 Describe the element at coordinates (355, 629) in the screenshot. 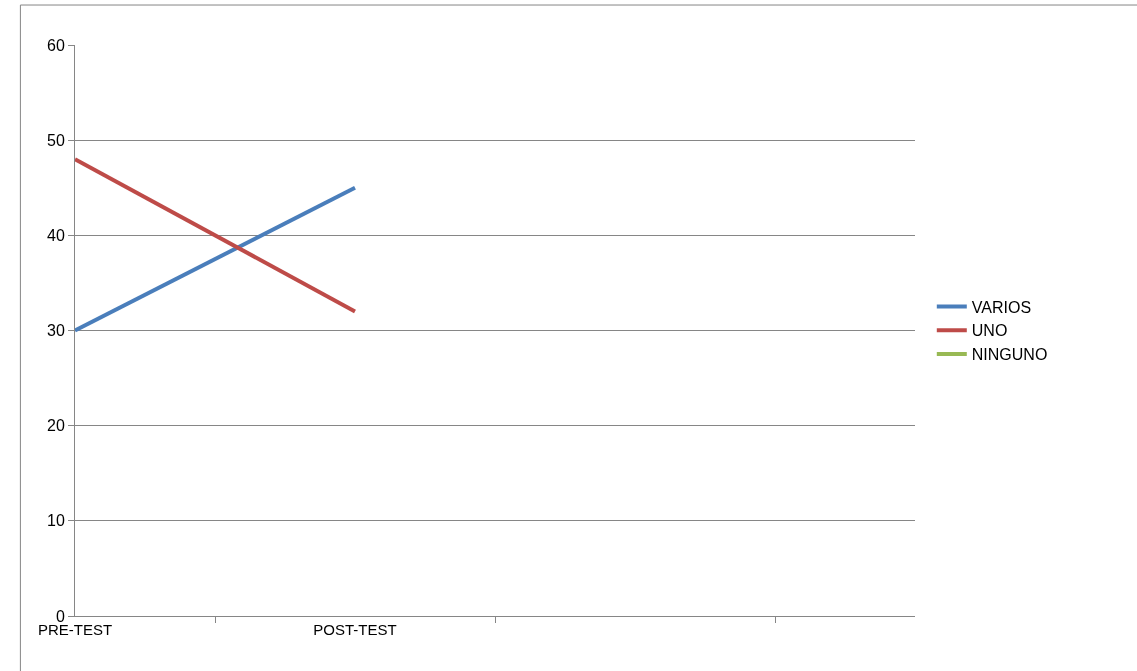

I see `x-tick-label: POST-TEST` at that location.